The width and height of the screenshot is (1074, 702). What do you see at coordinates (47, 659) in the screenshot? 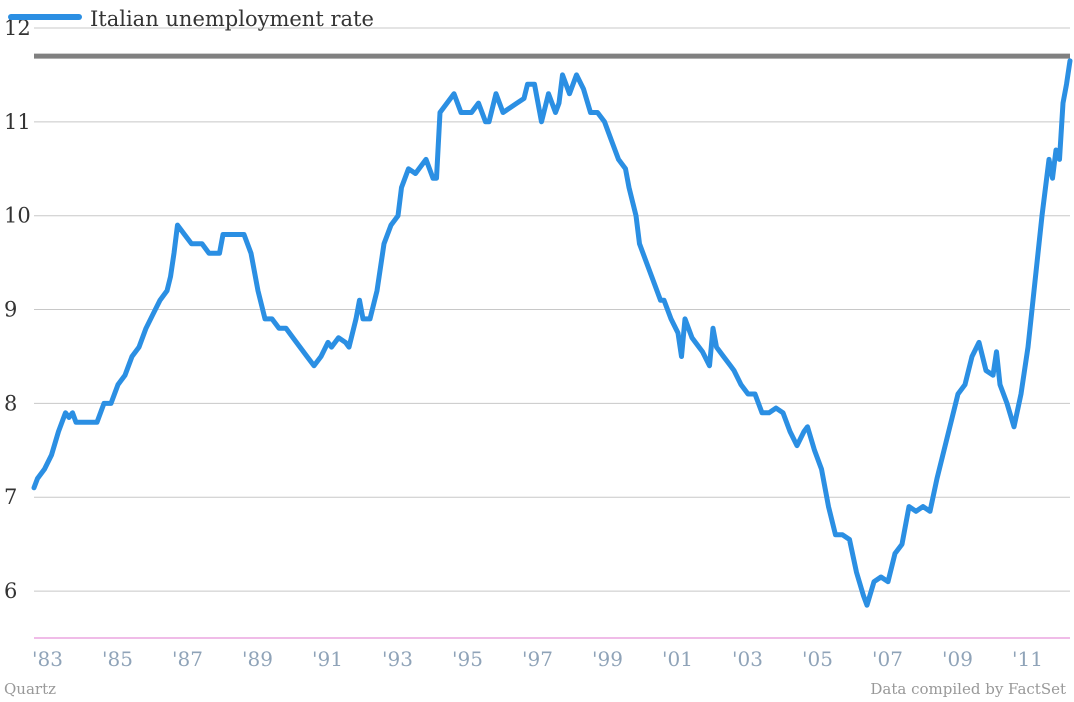
I see `x-tick-label: '83` at bounding box center [47, 659].